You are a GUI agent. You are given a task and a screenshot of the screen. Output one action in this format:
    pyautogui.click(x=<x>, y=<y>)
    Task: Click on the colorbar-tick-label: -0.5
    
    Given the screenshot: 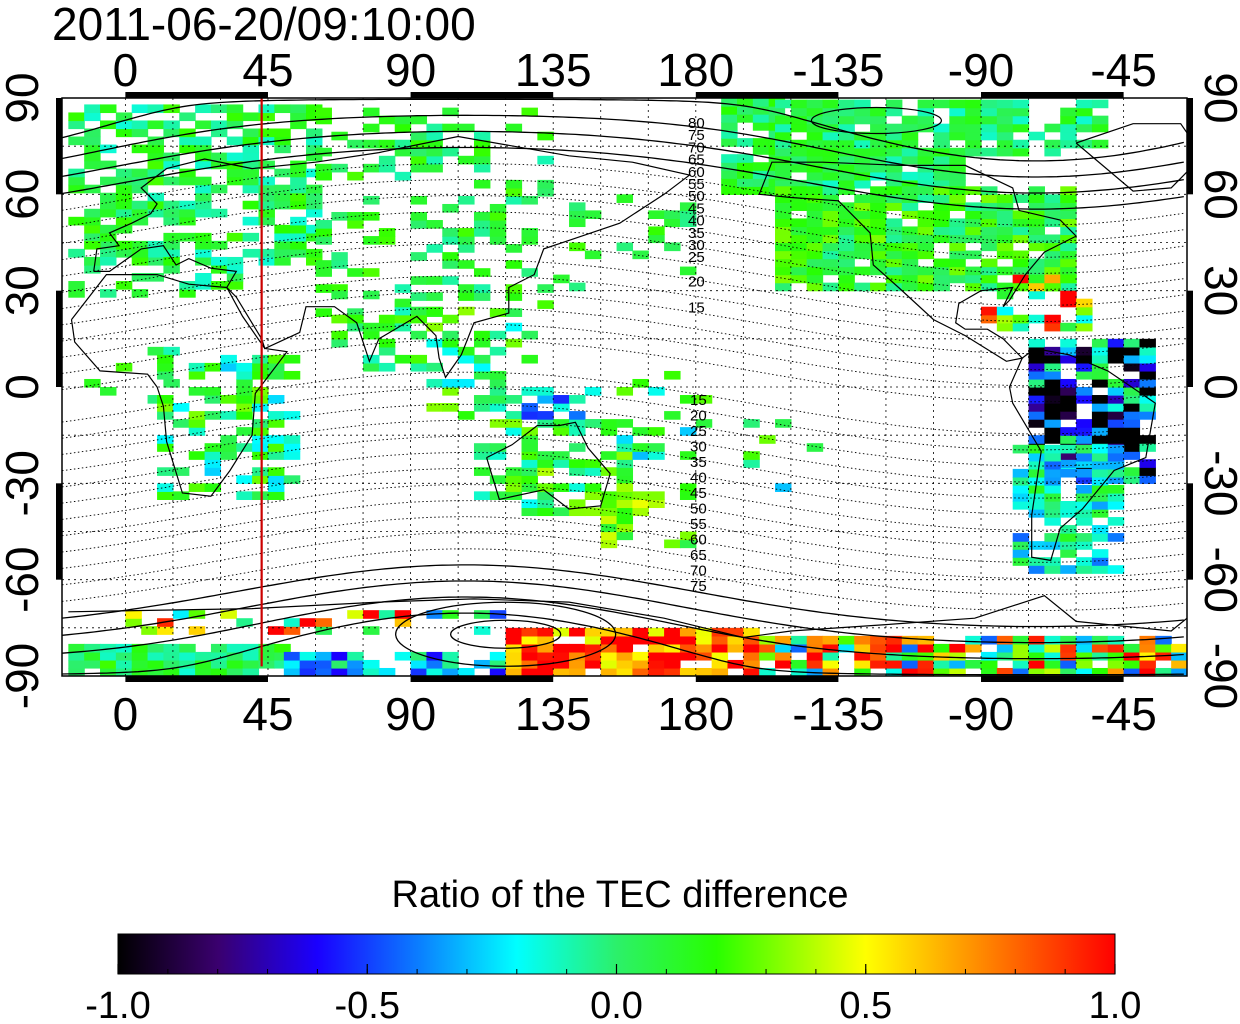 What is the action you would take?
    pyautogui.click(x=367, y=1004)
    